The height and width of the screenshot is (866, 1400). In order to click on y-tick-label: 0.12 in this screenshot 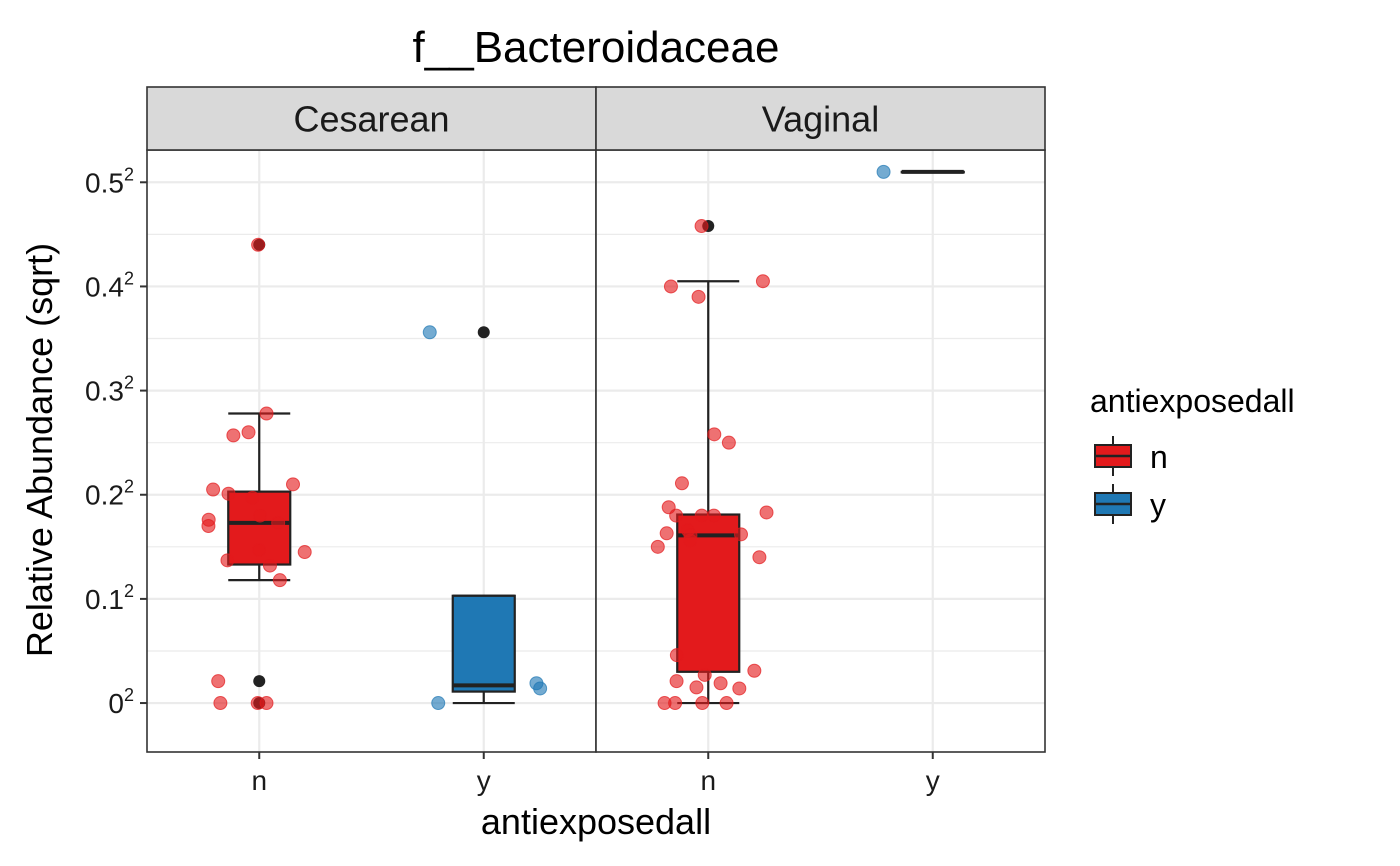, I will do `click(109, 598)`.